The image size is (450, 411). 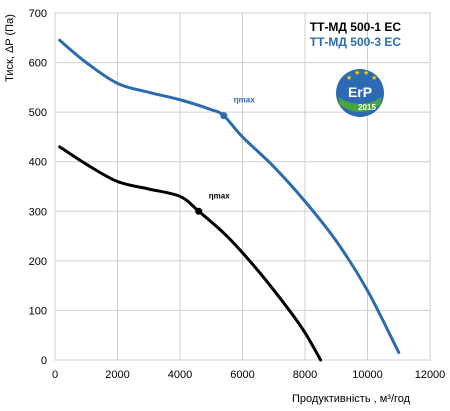 I want to click on y-tick-label: 400, so click(x=38, y=163).